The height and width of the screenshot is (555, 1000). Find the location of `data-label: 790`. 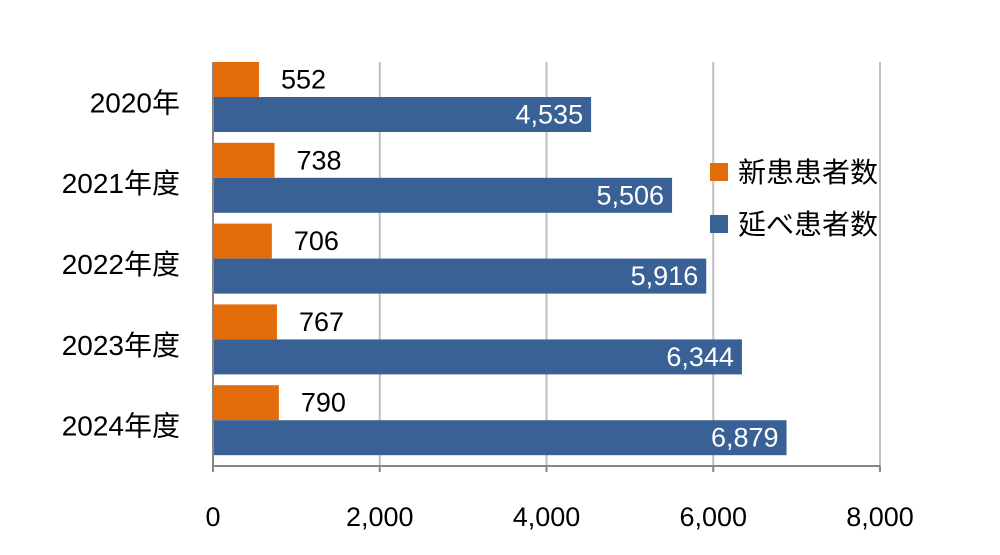

data-label: 790 is located at coordinates (323, 403).